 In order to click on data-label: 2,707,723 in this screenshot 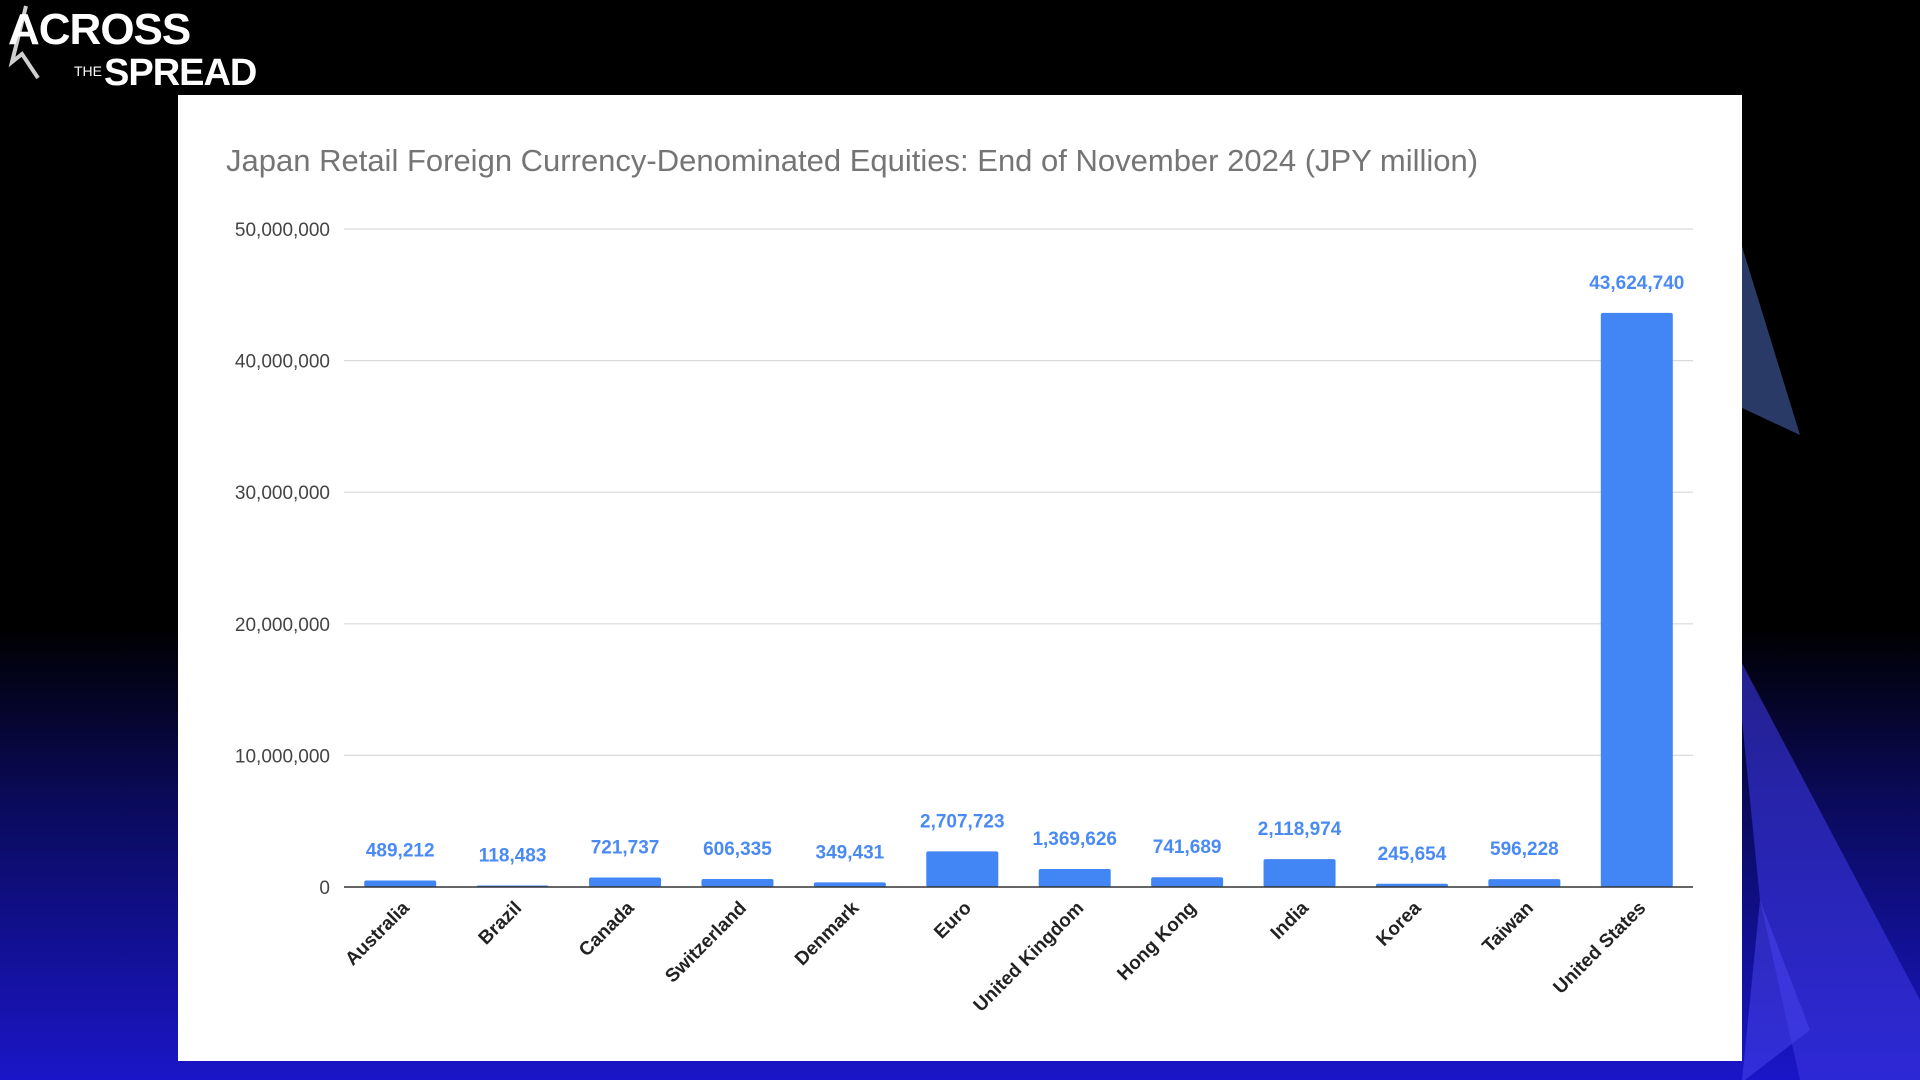, I will do `click(962, 821)`.